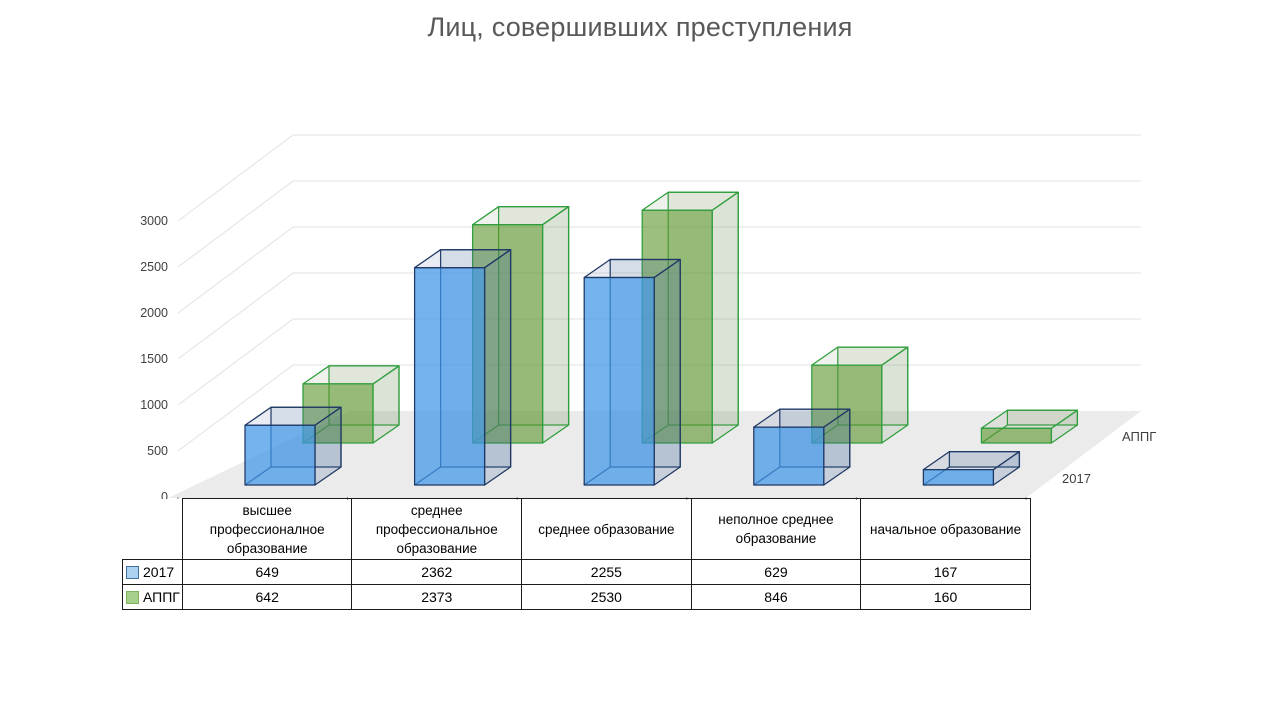 The height and width of the screenshot is (720, 1280). I want to click on legend-cell-2017: 2017, so click(152, 572).